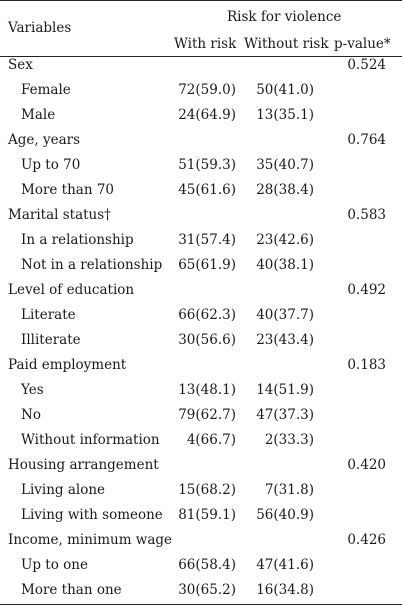  I want to click on without-risk-cell: 35(40.7), so click(285, 165).